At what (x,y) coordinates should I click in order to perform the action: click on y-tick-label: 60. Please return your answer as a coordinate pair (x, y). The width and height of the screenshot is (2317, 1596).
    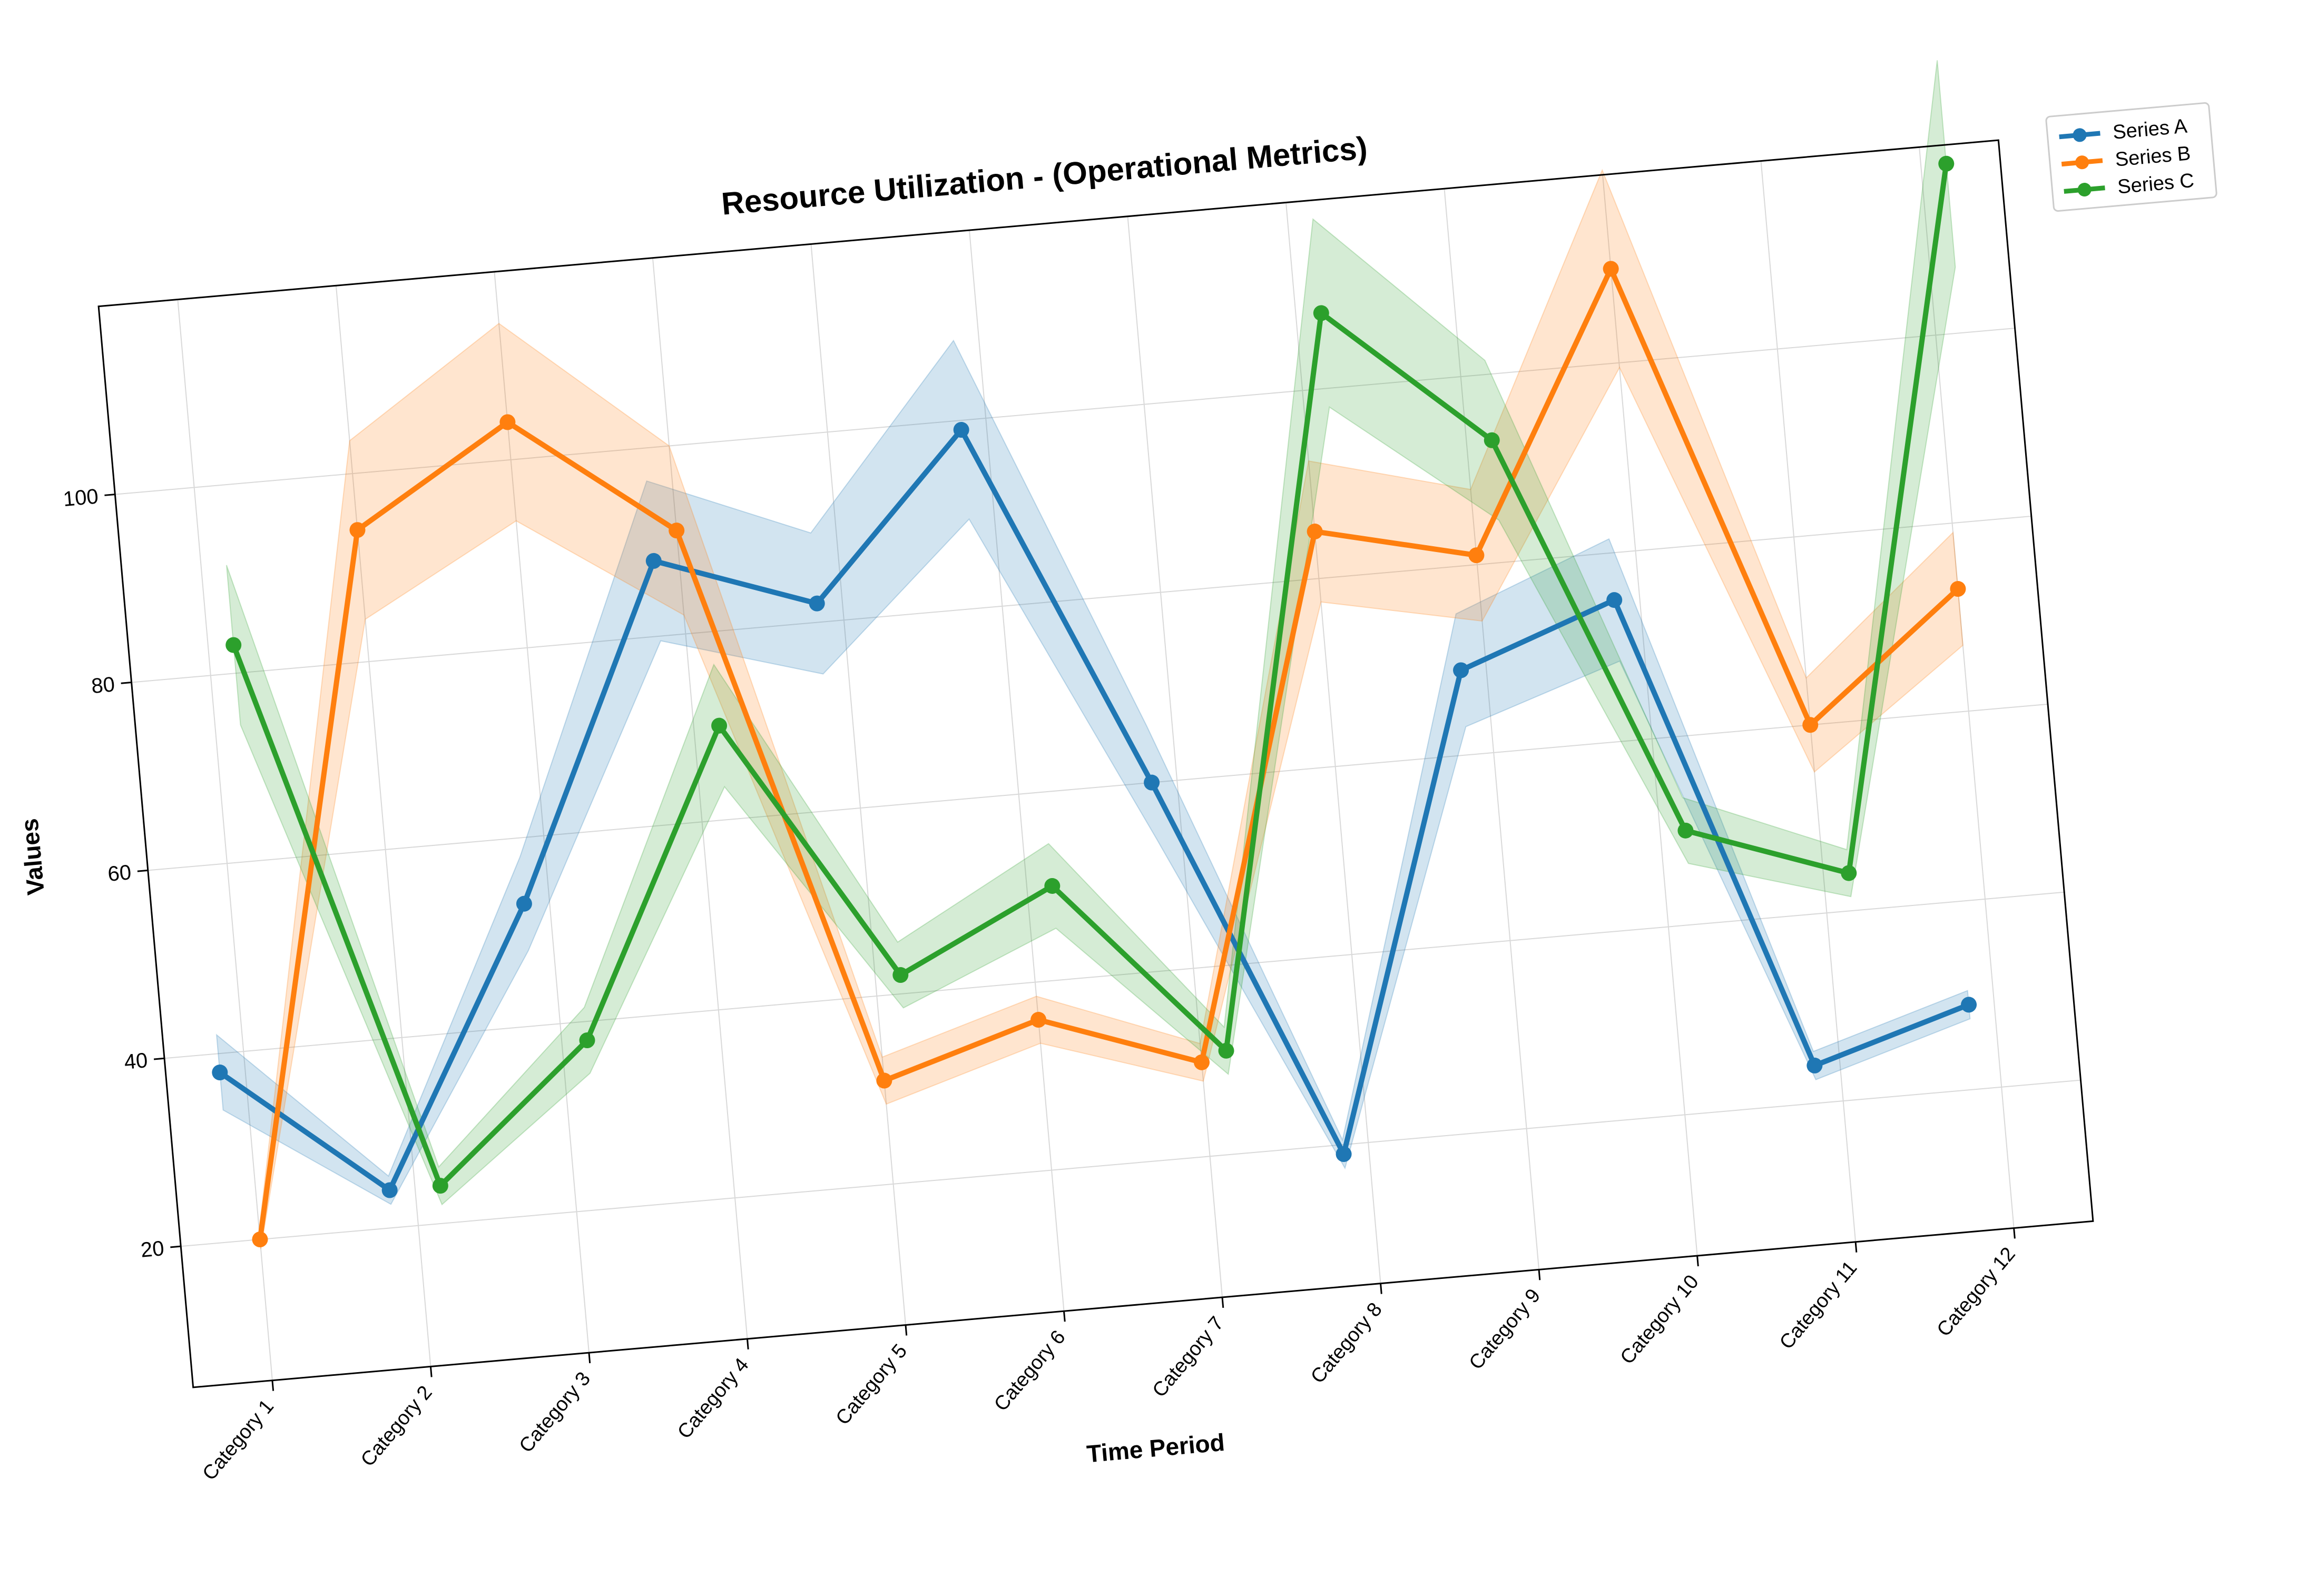
    Looking at the image, I should click on (119, 874).